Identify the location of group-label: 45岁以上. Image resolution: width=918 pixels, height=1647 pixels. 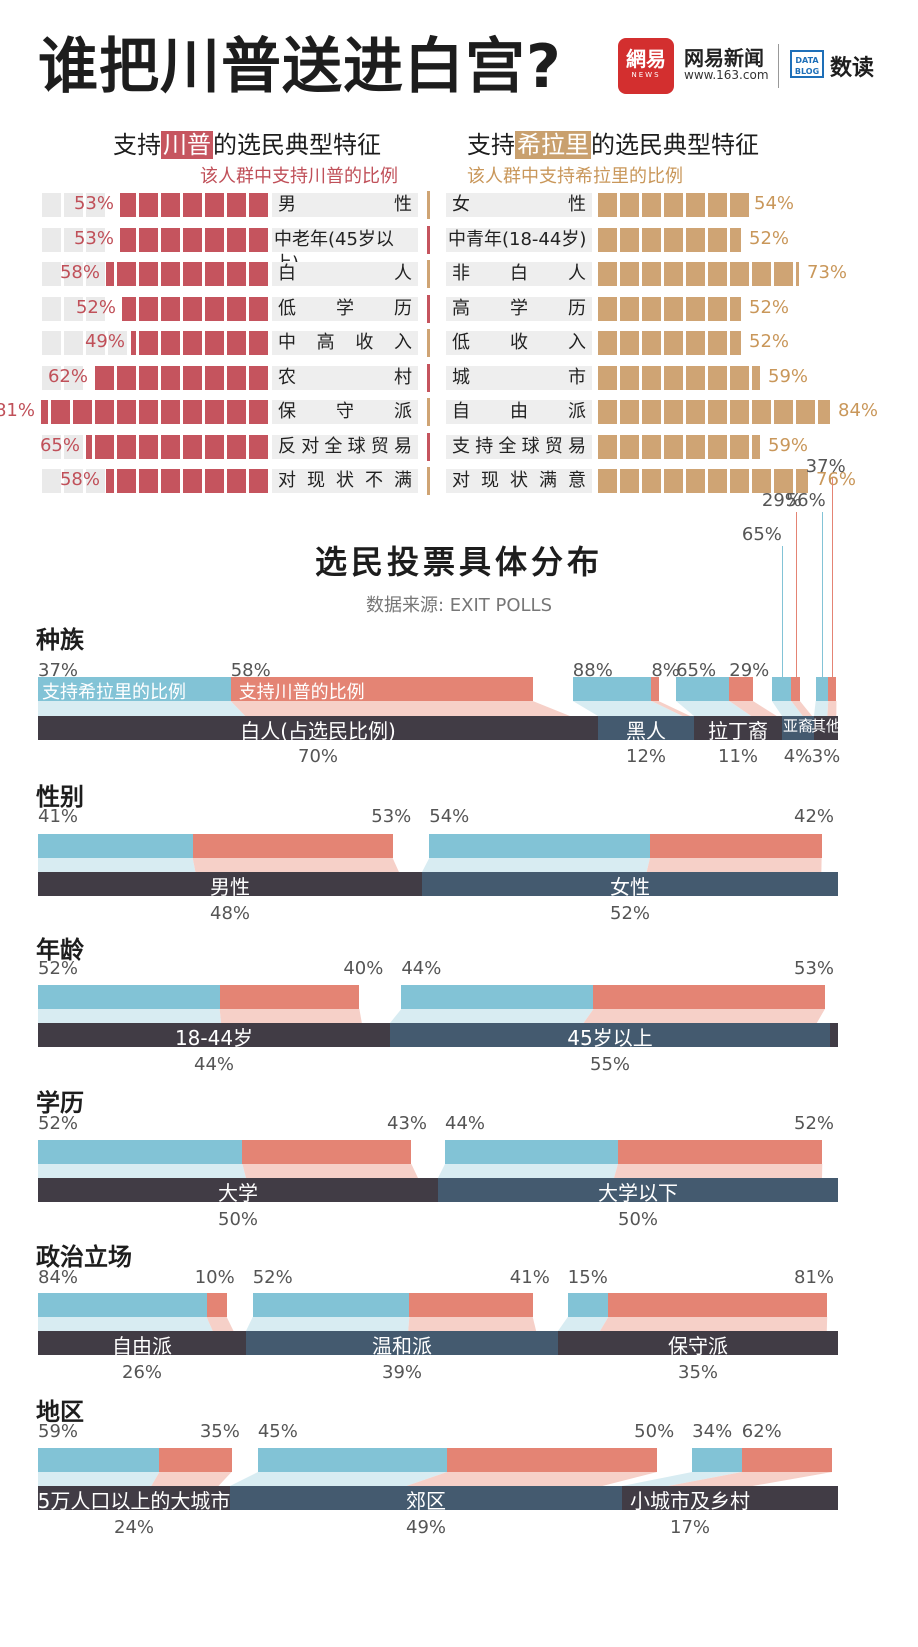
(610, 1038).